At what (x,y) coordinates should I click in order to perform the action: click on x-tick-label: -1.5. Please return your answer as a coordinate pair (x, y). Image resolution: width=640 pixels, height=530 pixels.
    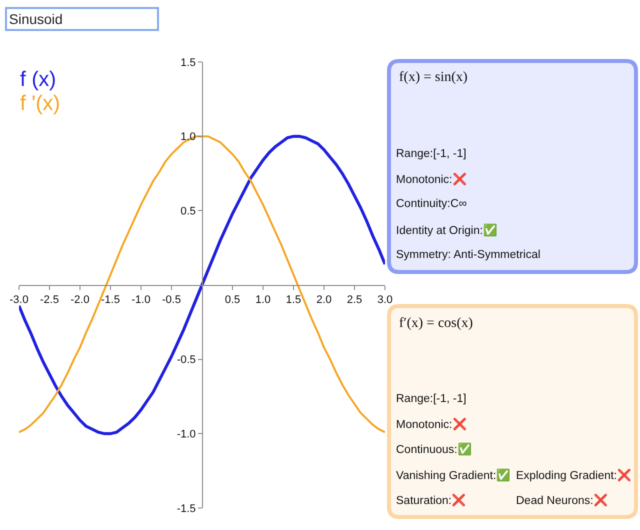
    Looking at the image, I should click on (110, 300).